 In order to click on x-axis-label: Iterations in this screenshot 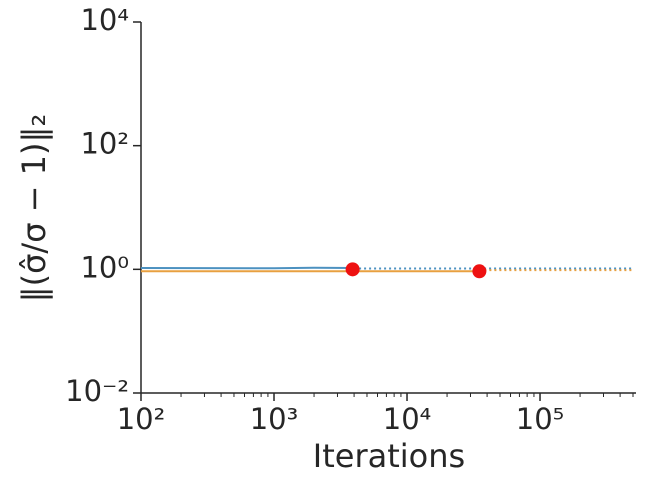, I will do `click(389, 456)`.